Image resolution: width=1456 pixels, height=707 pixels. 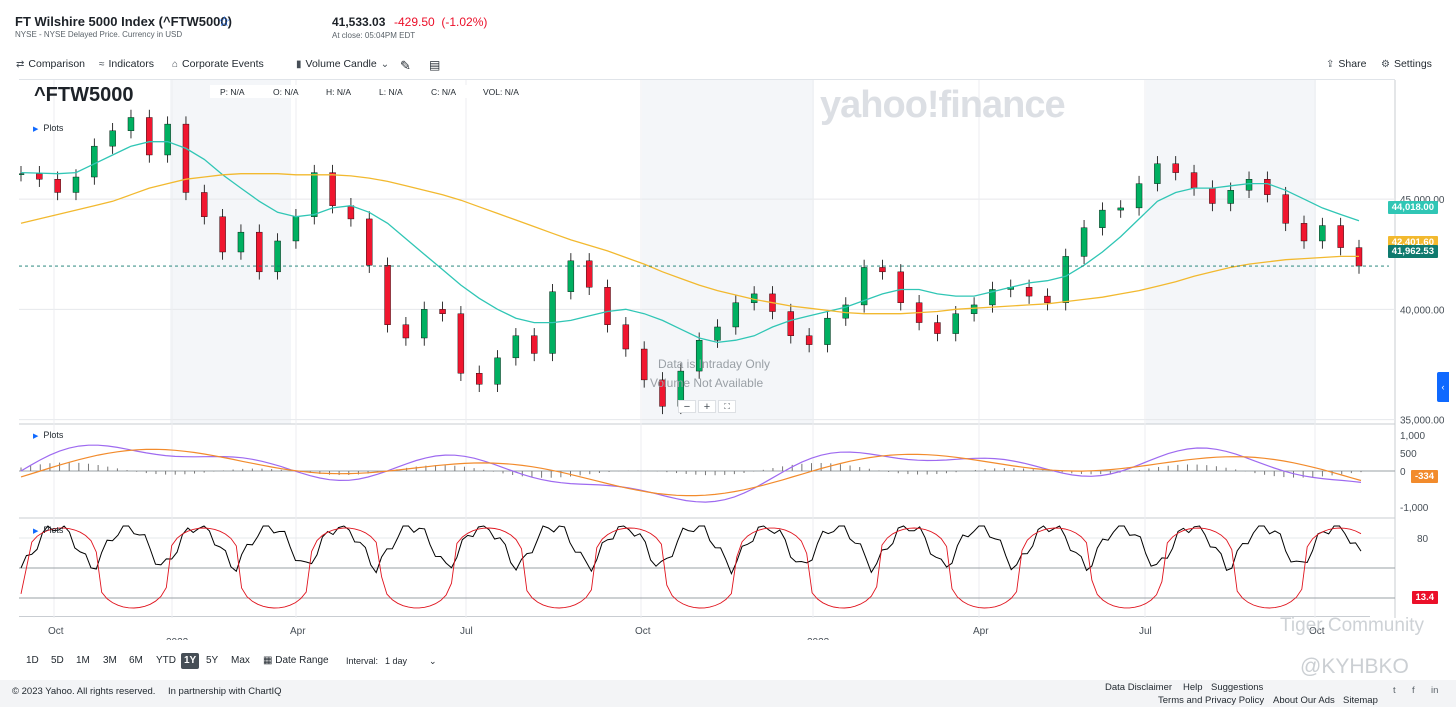 I want to click on corporate-events-button: ⌂ Corporate Events, so click(x=218, y=64).